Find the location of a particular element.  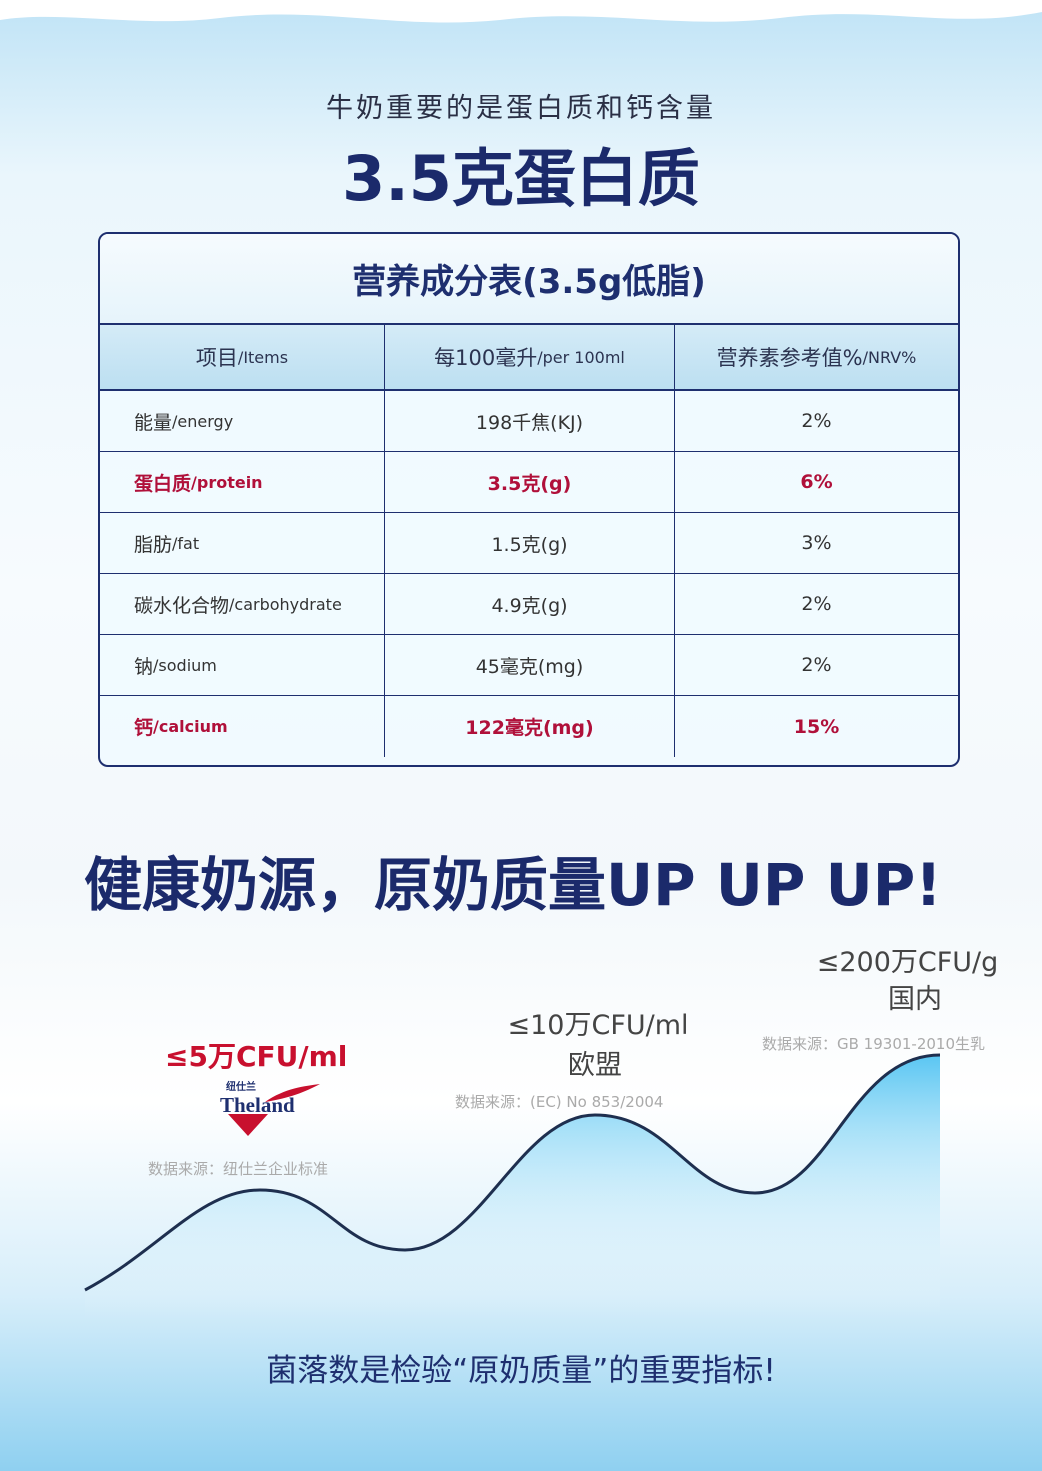

table-header-row: 项目/Items 每100毫升/per 100ml 营养素参考值%/NRV% is located at coordinates (529, 358).